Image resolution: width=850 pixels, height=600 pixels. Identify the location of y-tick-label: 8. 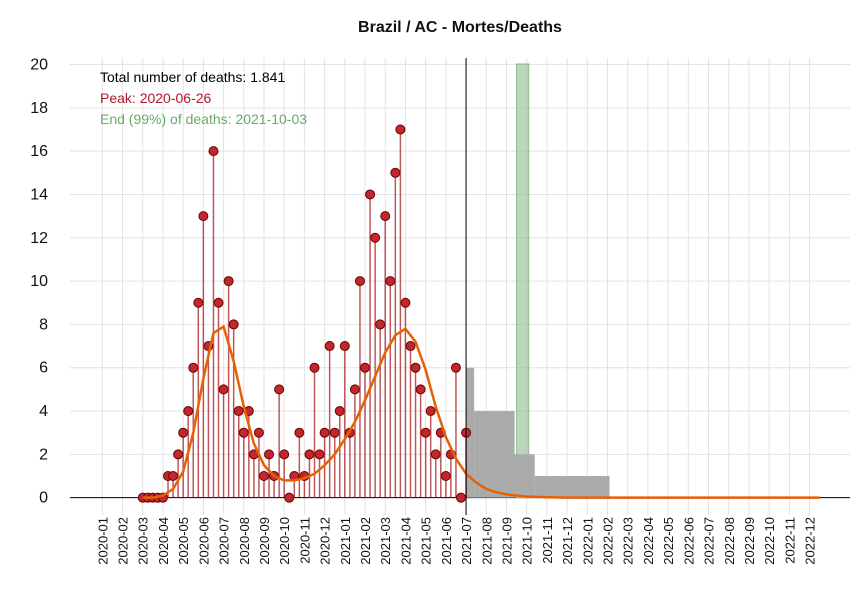
(43, 324).